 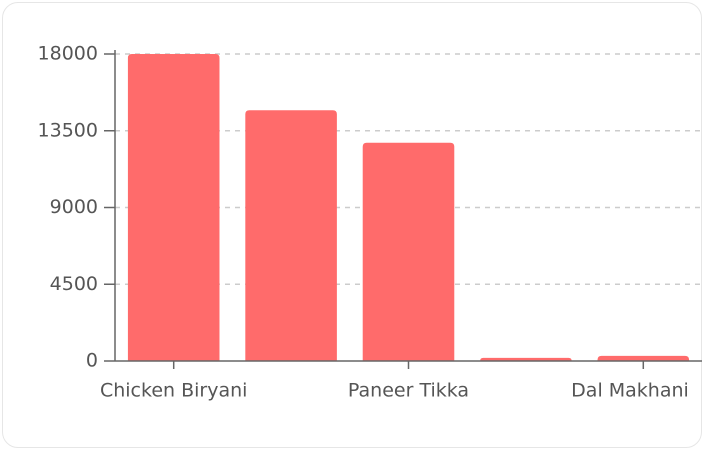 I want to click on x-tick-label: Paneer Tikka, so click(x=408, y=391).